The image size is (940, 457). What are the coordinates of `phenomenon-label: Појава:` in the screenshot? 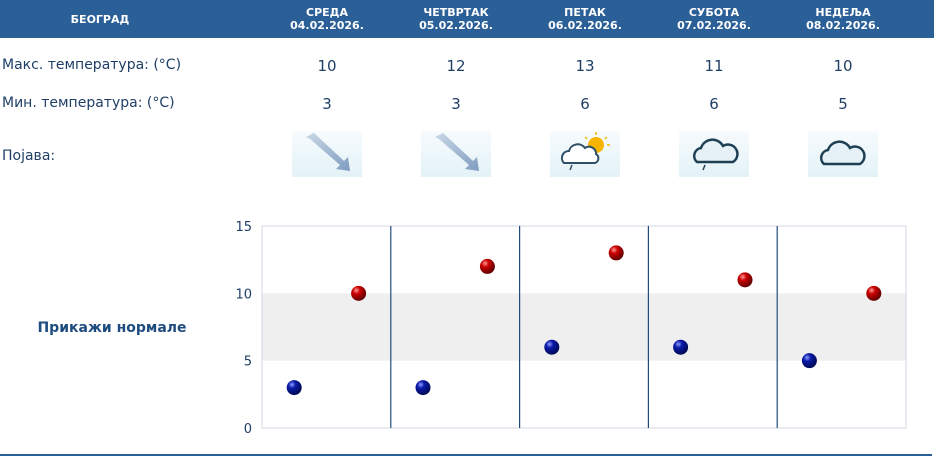 It's located at (29, 156).